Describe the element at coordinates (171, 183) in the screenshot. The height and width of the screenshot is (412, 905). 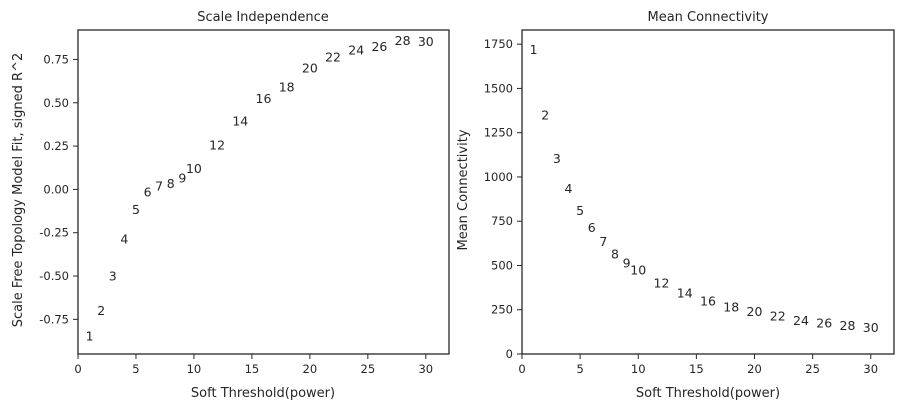
I see `scale-independence-point-8: 8` at that location.